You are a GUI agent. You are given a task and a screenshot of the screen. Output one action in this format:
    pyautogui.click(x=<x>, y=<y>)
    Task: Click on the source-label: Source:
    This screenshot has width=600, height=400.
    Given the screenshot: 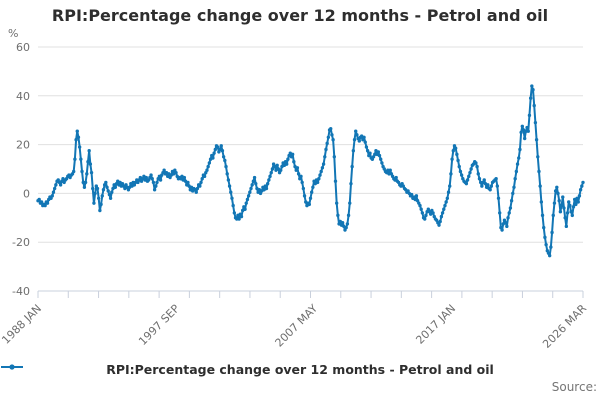 What is the action you would take?
    pyautogui.click(x=574, y=387)
    